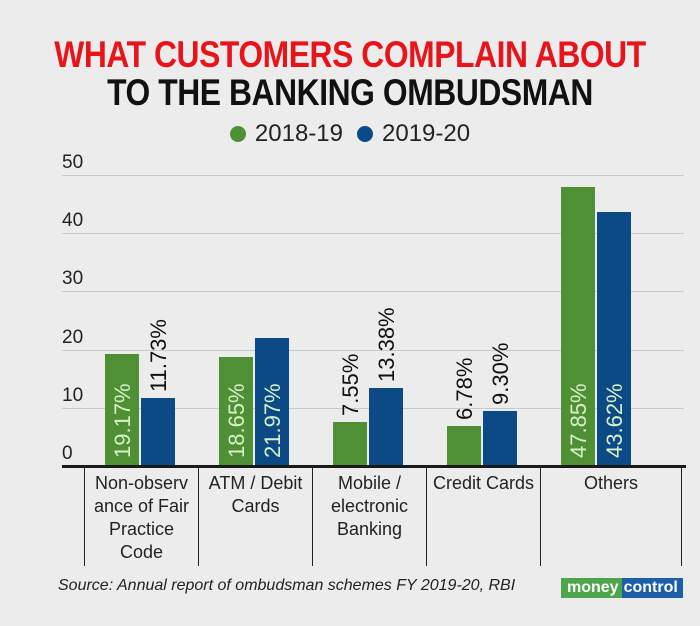  Describe the element at coordinates (614, 420) in the screenshot. I see `bar-label: 43.62%` at that location.